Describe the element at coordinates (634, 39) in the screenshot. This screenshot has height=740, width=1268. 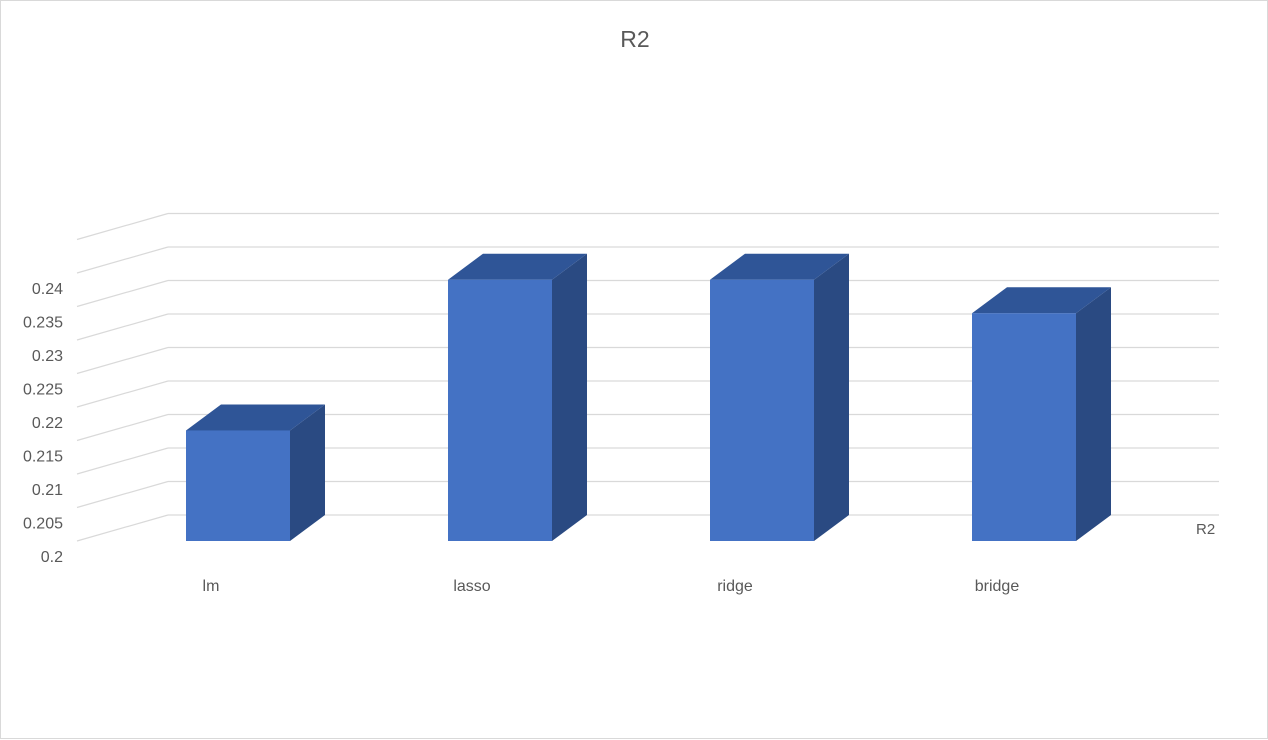
I see `chart-title: R2` at that location.